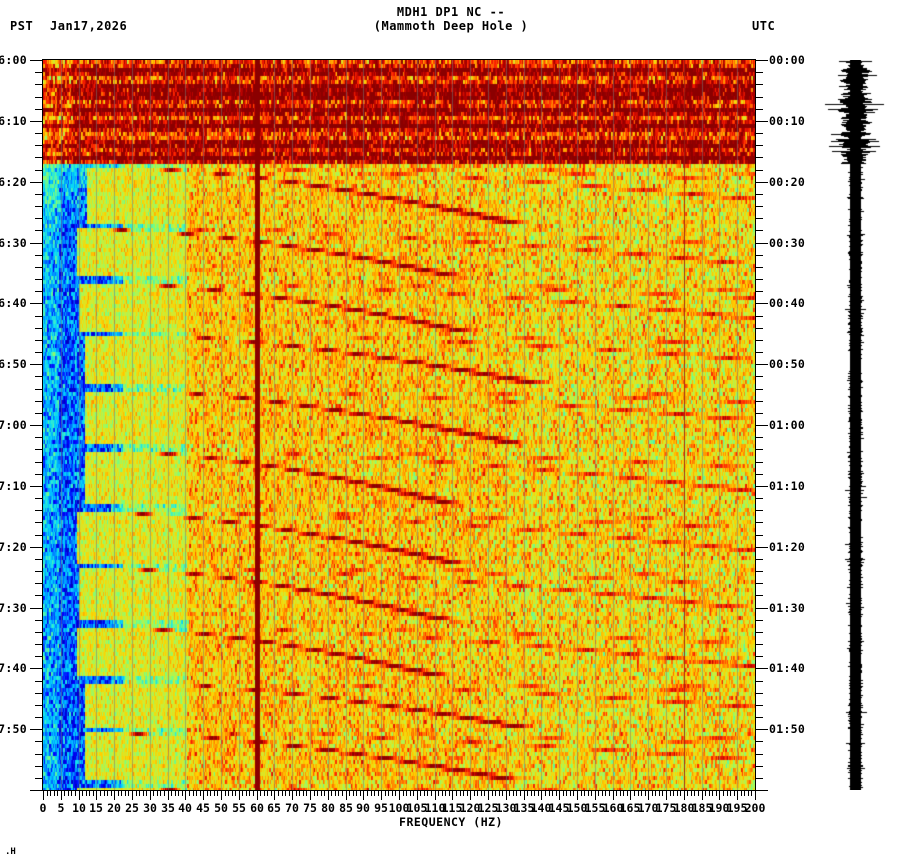 This screenshot has height=864, width=902. Describe the element at coordinates (43, 808) in the screenshot. I see `x-axis-label: 0` at that location.